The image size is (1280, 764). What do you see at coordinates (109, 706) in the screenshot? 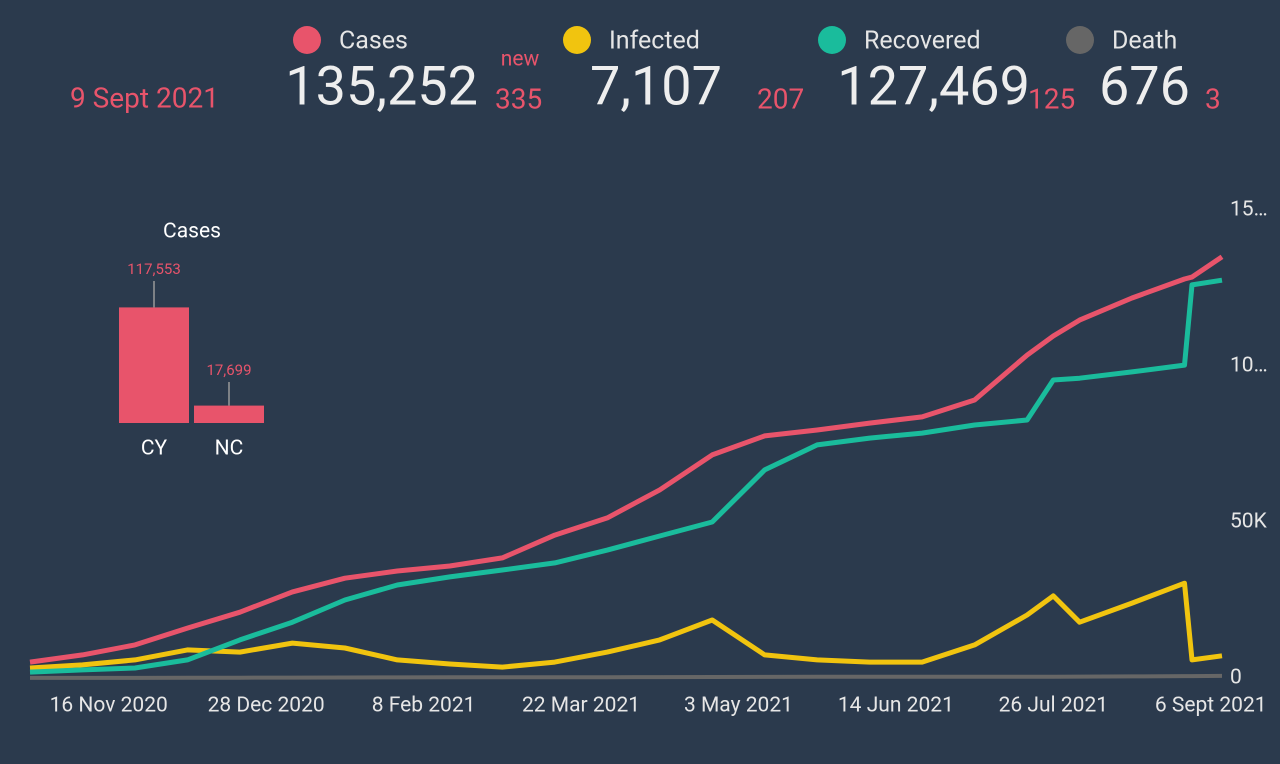
I see `x-tick-label: 16 Nov 2020` at bounding box center [109, 706].